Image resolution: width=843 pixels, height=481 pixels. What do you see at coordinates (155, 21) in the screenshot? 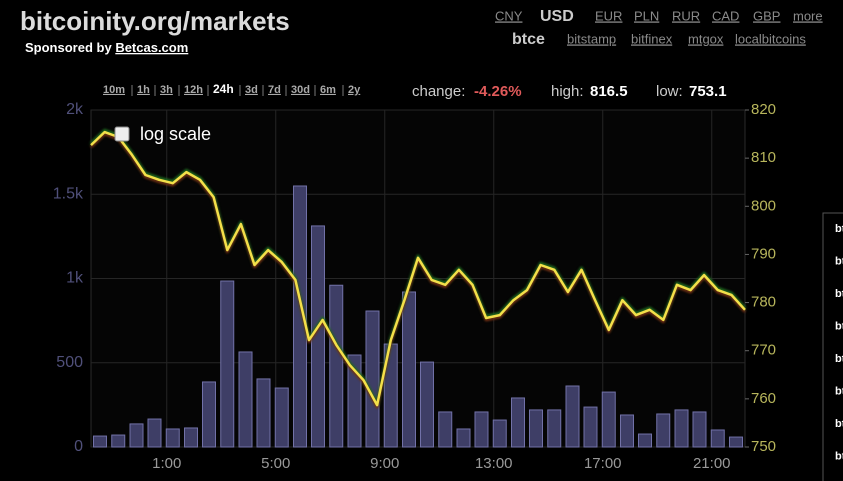
I see `site-title: bitcoinity.org/markets` at bounding box center [155, 21].